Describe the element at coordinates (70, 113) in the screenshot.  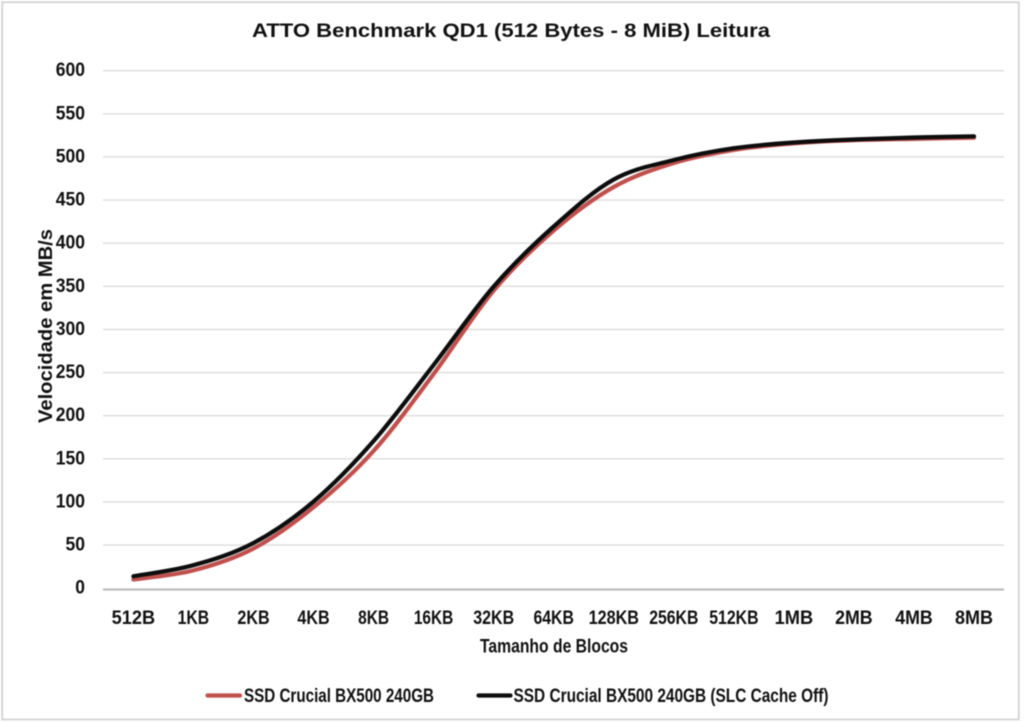
I see `svg-text: 550` at that location.